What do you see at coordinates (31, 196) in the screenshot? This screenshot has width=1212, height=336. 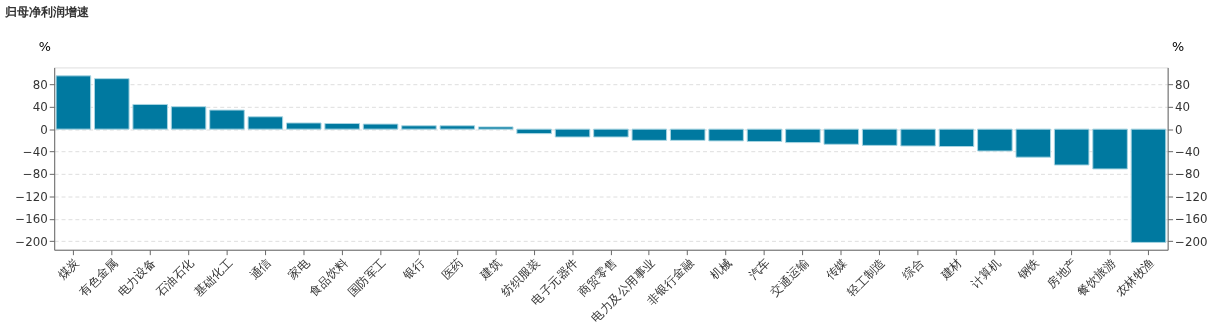 I see `y-tick-label: −120` at bounding box center [31, 196].